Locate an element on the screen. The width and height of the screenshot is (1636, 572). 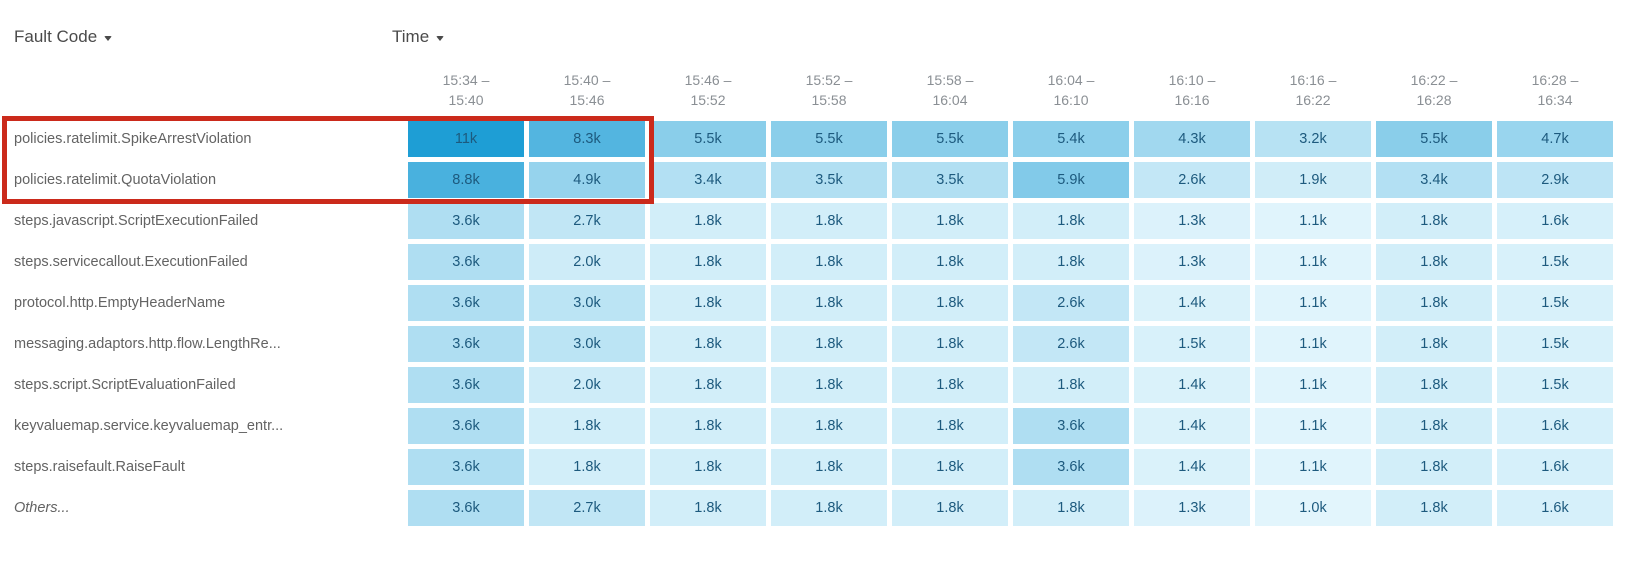
heatmap-cell-r3-c5: 1.8k is located at coordinates (1071, 262).